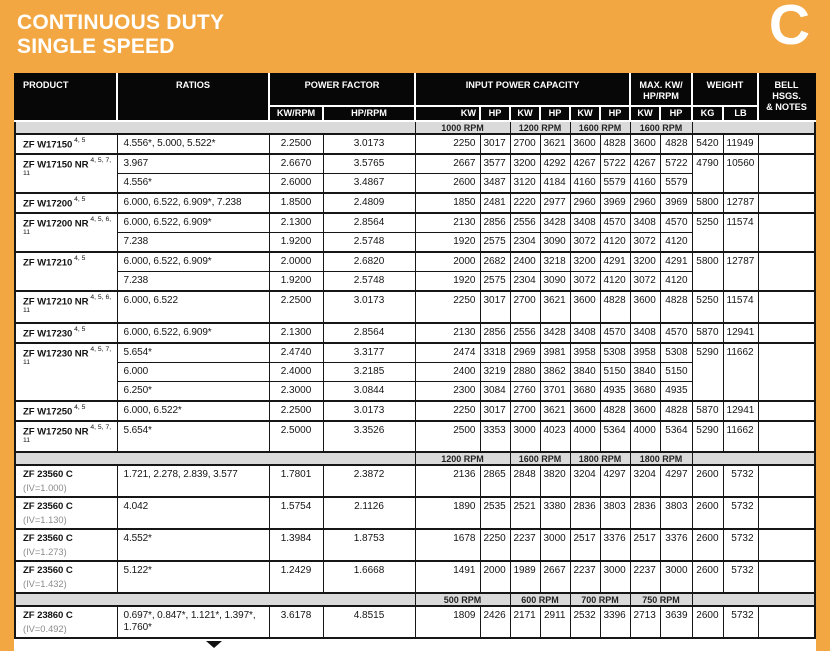 Image resolution: width=830 pixels, height=651 pixels. I want to click on product-iv-ratio: (IV=1.130), so click(45, 520).